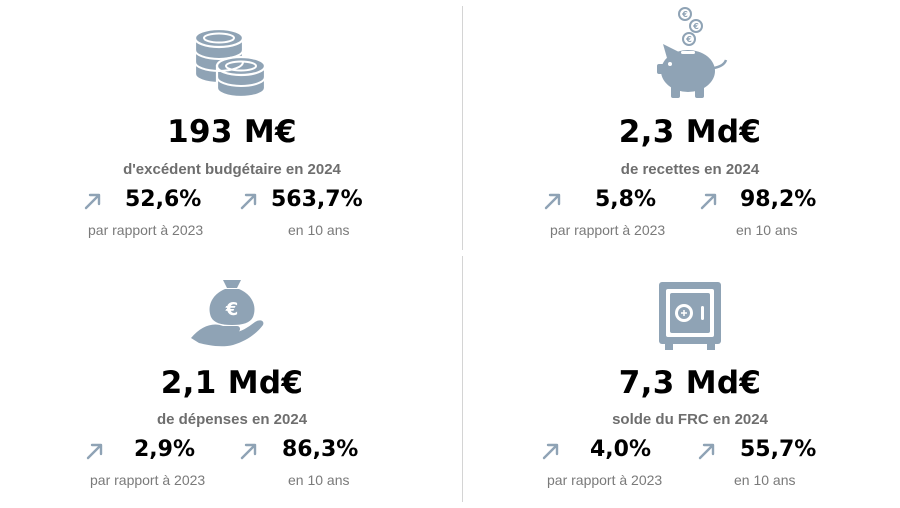 The height and width of the screenshot is (508, 900). I want to click on stat-10-years: 55,7% en 10 ans, so click(771, 466).